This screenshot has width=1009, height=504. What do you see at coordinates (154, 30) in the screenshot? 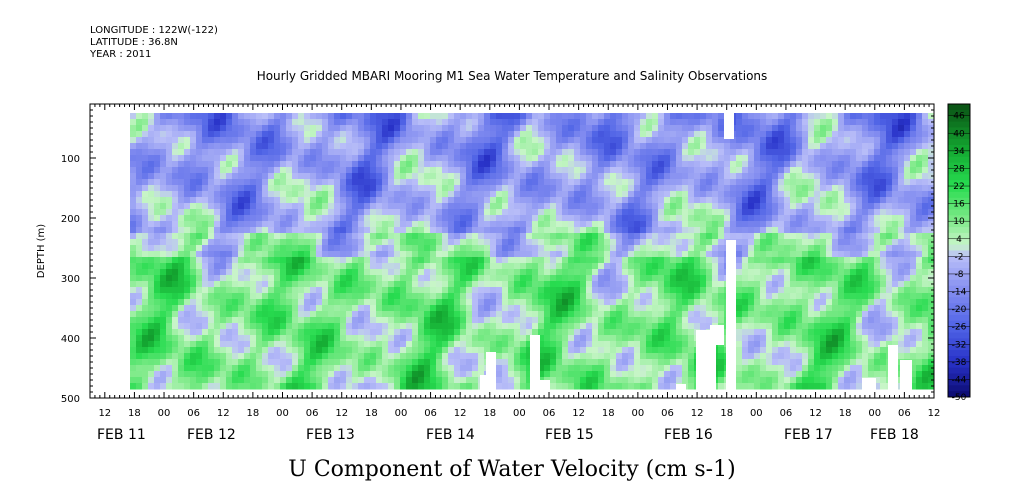
I see `longitude-label: LONGITUDE : 122W(-122)` at bounding box center [154, 30].